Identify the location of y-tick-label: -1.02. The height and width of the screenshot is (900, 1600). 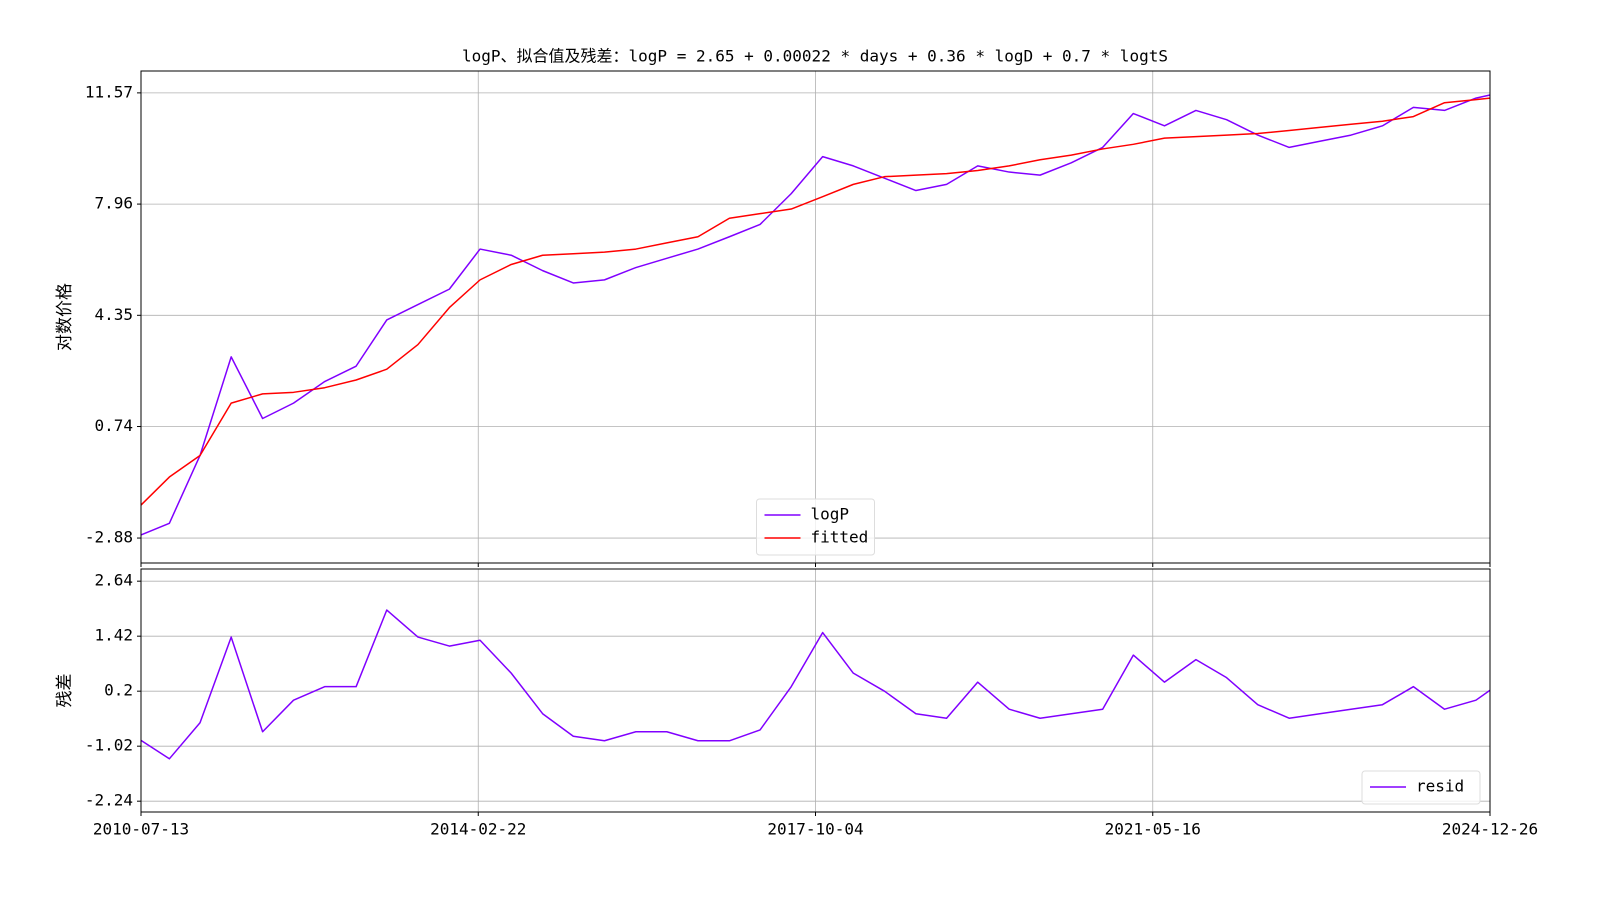
(109, 745).